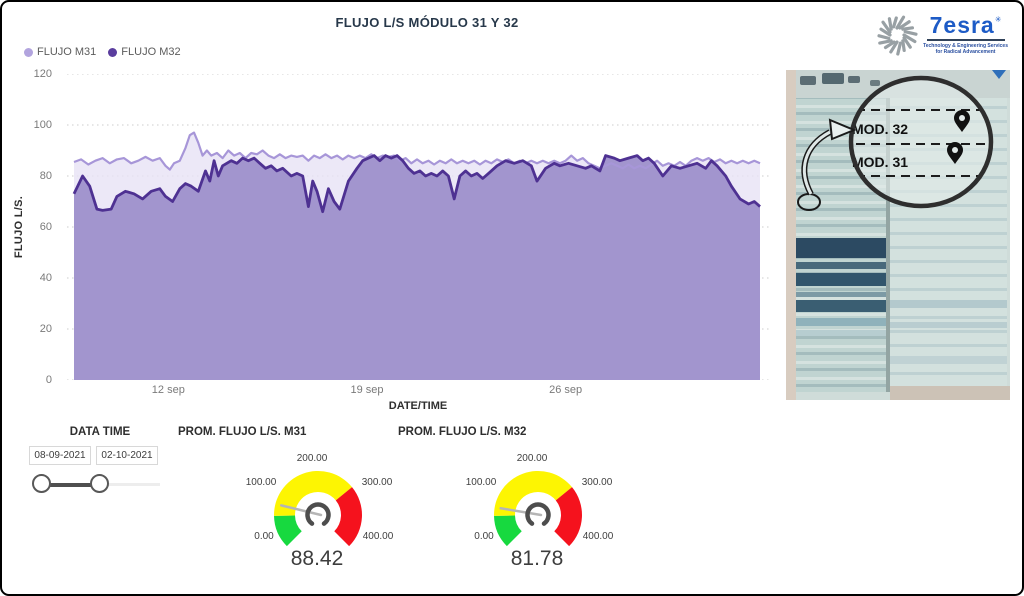  I want to click on logo-mark-icon: ✳, so click(998, 19).